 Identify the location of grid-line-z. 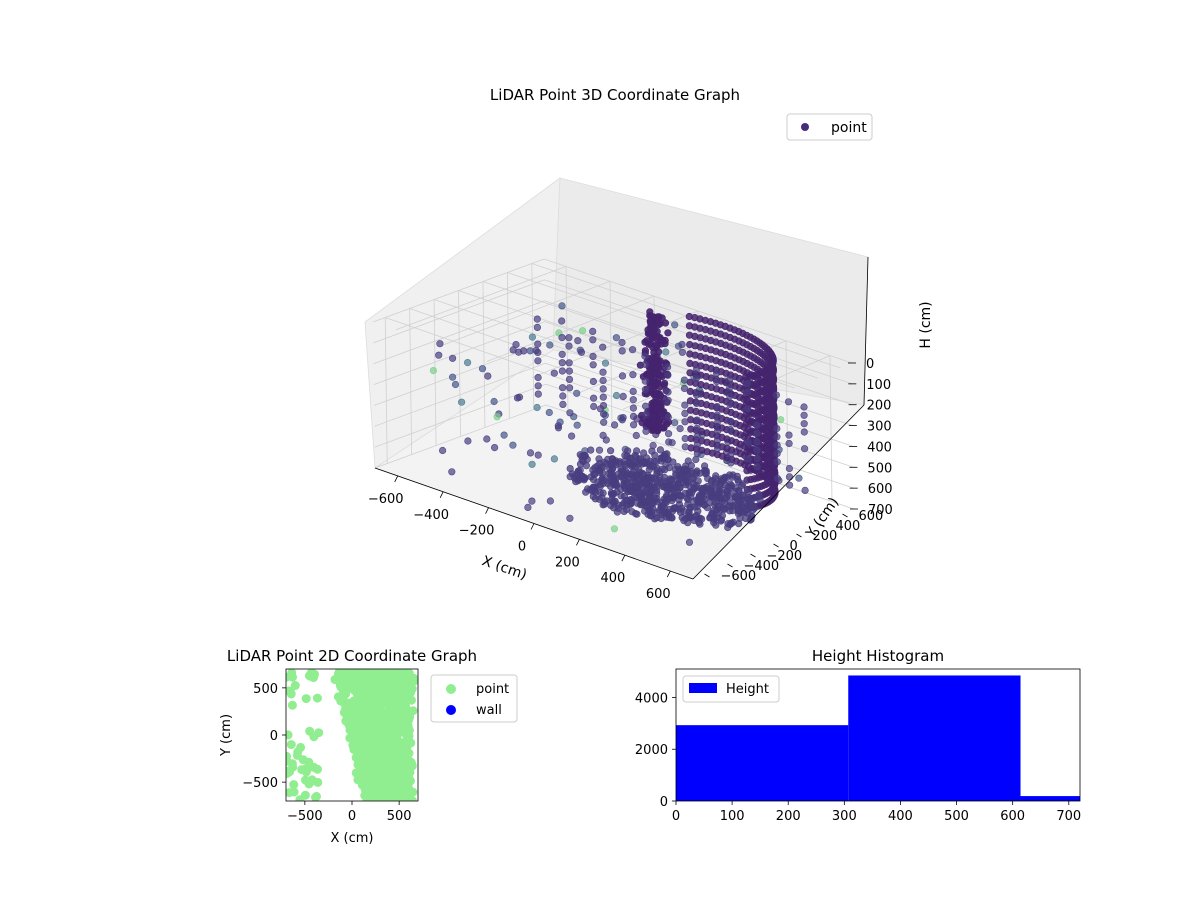
(698, 311).